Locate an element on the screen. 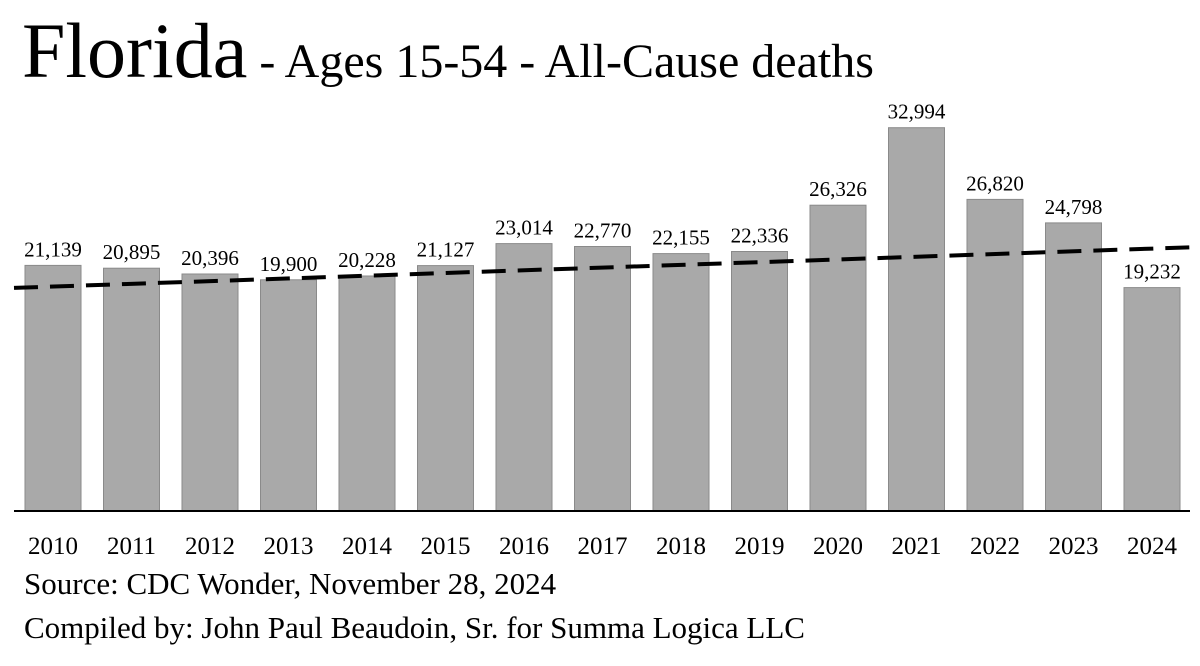 The height and width of the screenshot is (666, 1200). x-tick-label-2017: 2017 is located at coordinates (603, 546).